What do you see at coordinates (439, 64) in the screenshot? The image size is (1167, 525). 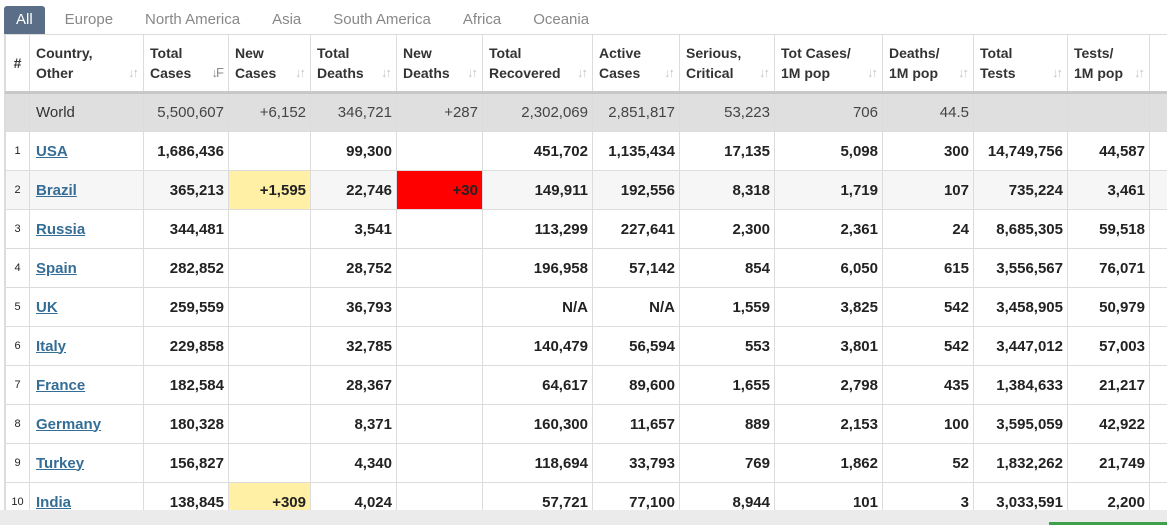 I see `column-header-new-deaths: New Deaths ↓↑` at bounding box center [439, 64].